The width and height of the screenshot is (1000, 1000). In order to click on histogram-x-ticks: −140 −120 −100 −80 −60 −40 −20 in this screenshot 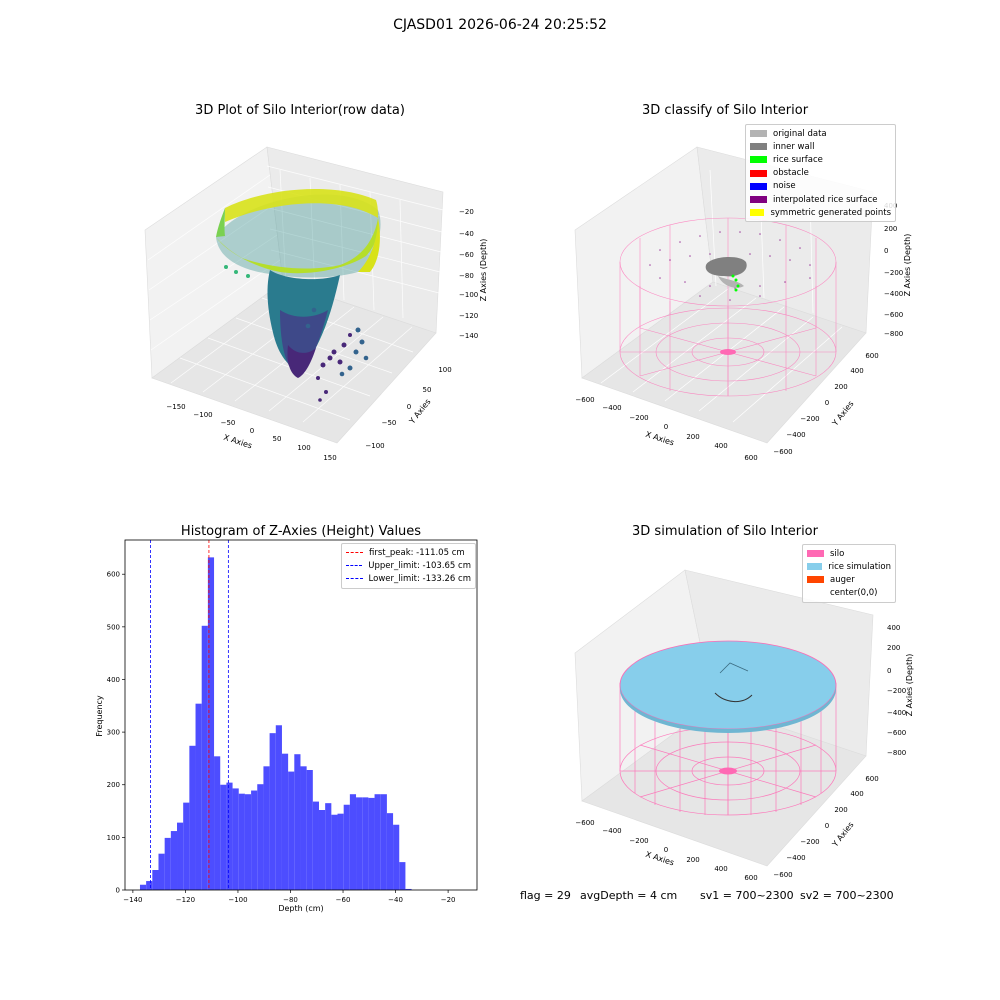, I will do `click(289, 897)`.